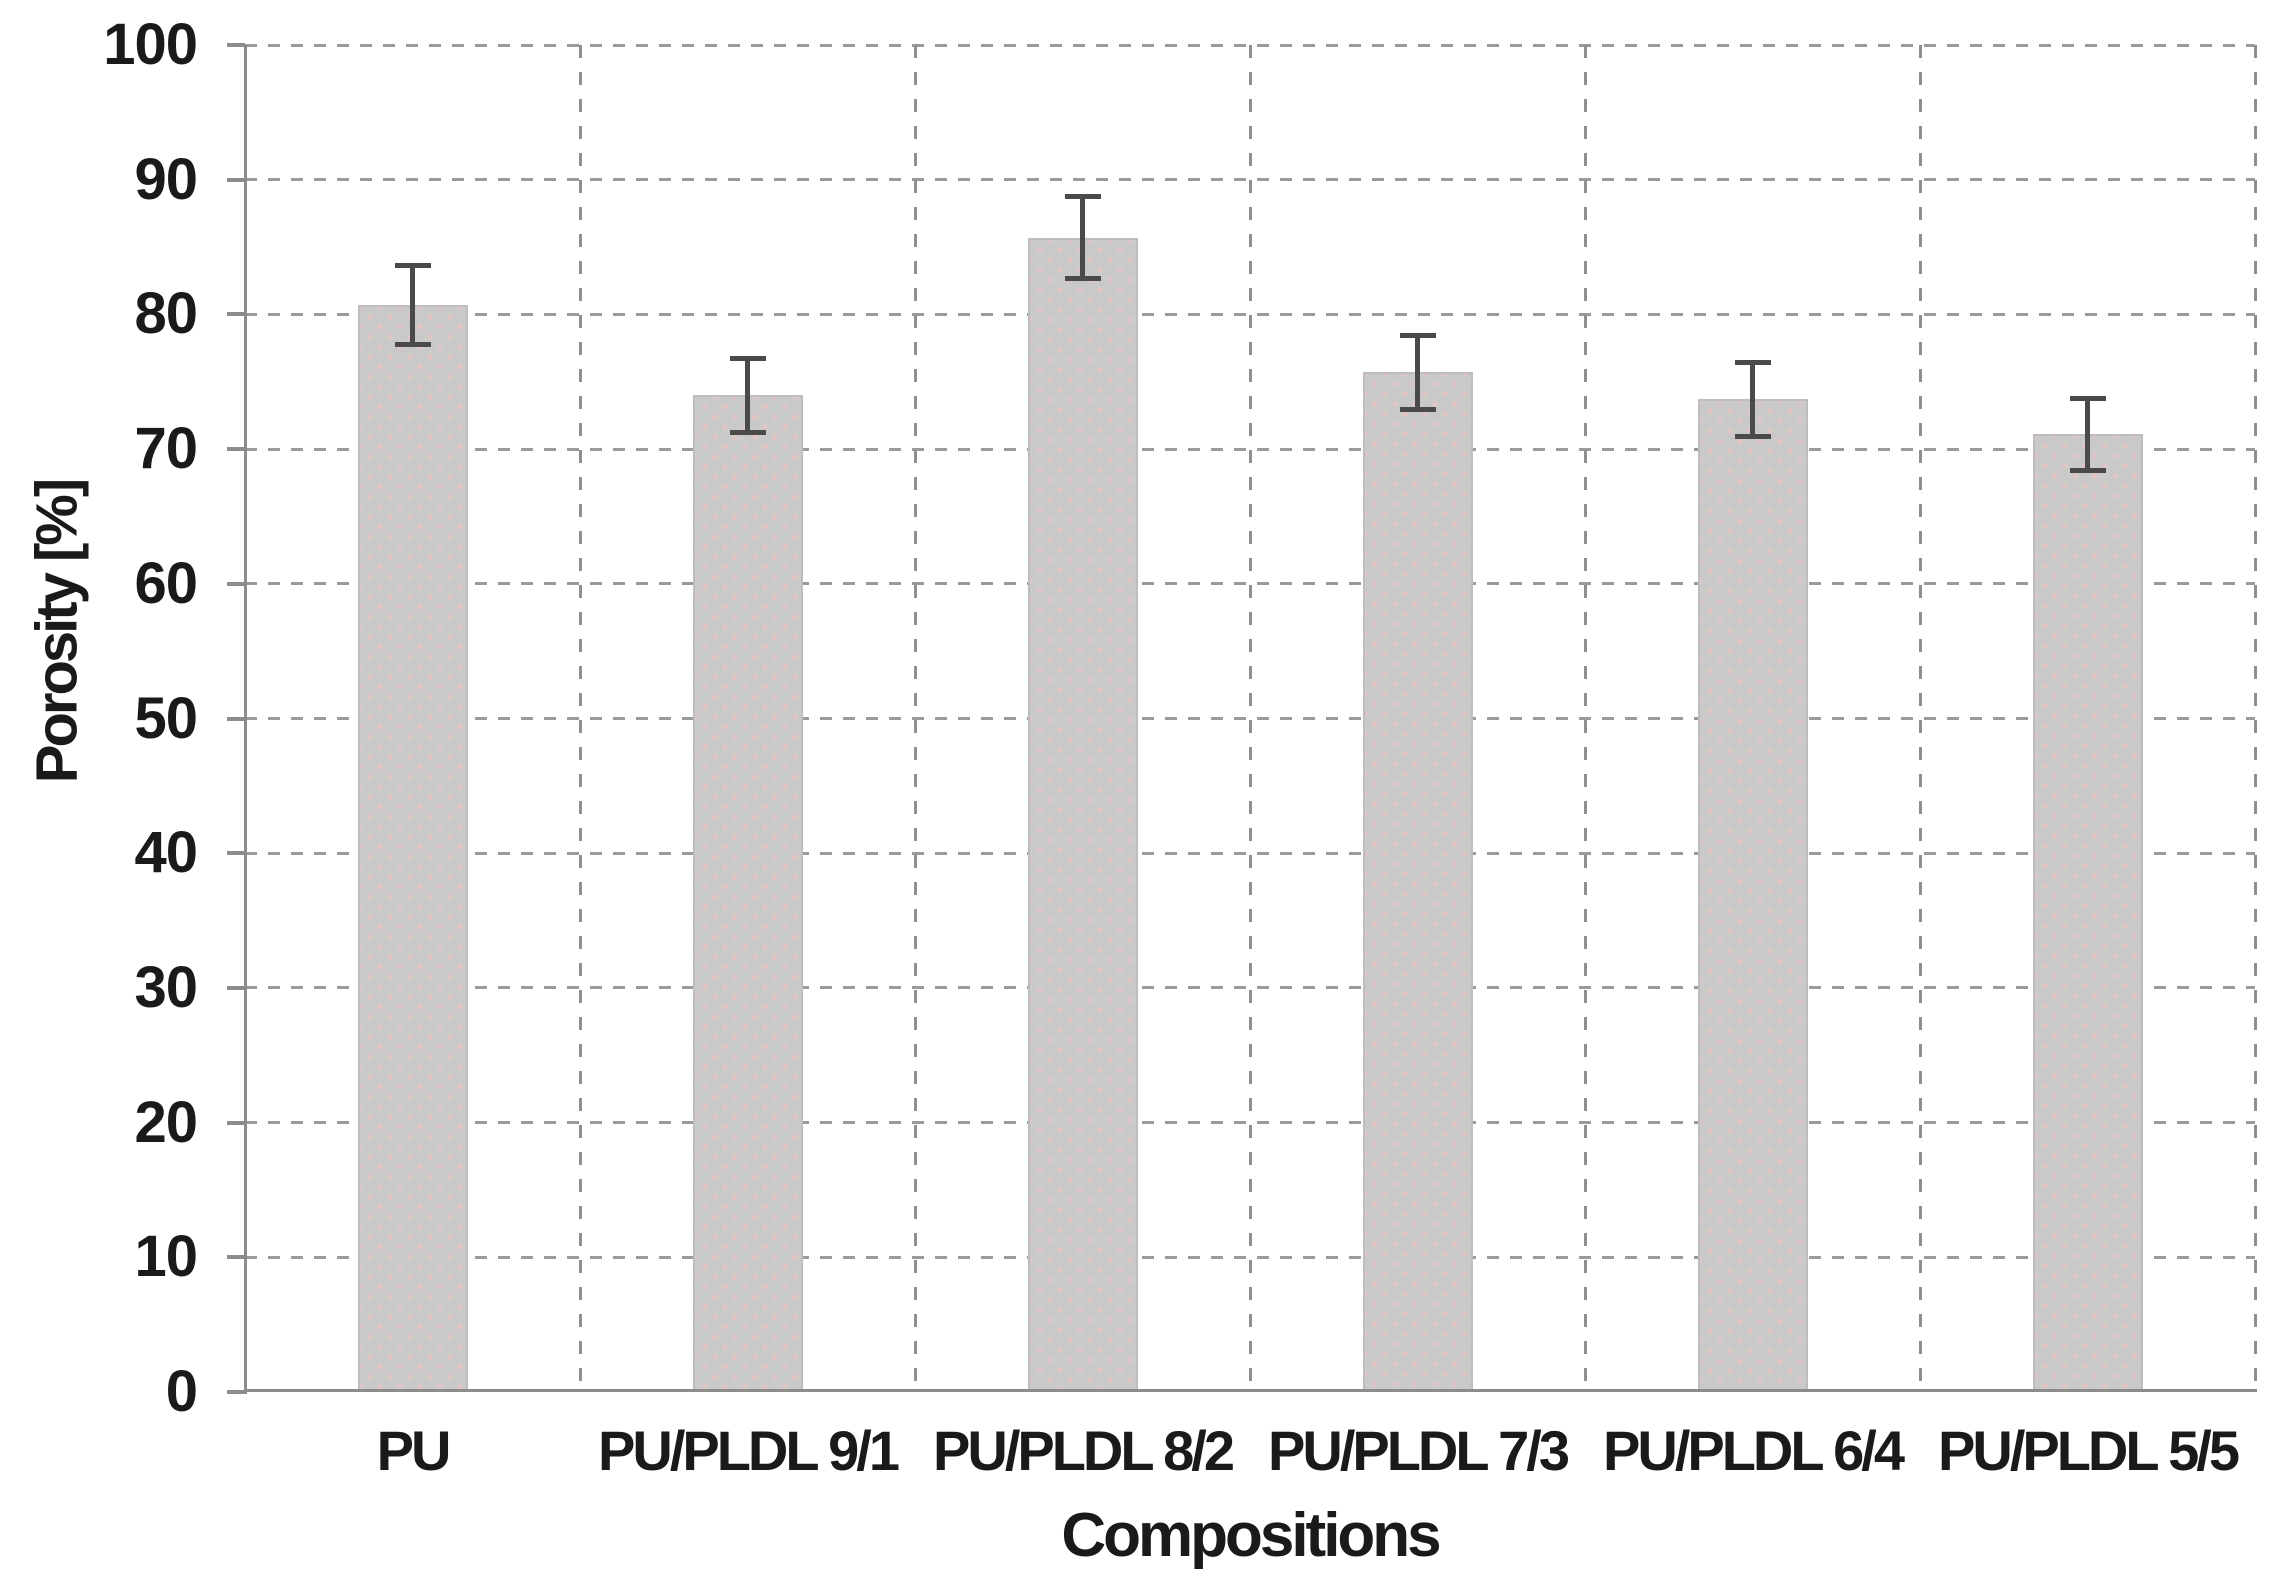 The image size is (2291, 1582). I want to click on y-tick-label: 80, so click(166, 314).